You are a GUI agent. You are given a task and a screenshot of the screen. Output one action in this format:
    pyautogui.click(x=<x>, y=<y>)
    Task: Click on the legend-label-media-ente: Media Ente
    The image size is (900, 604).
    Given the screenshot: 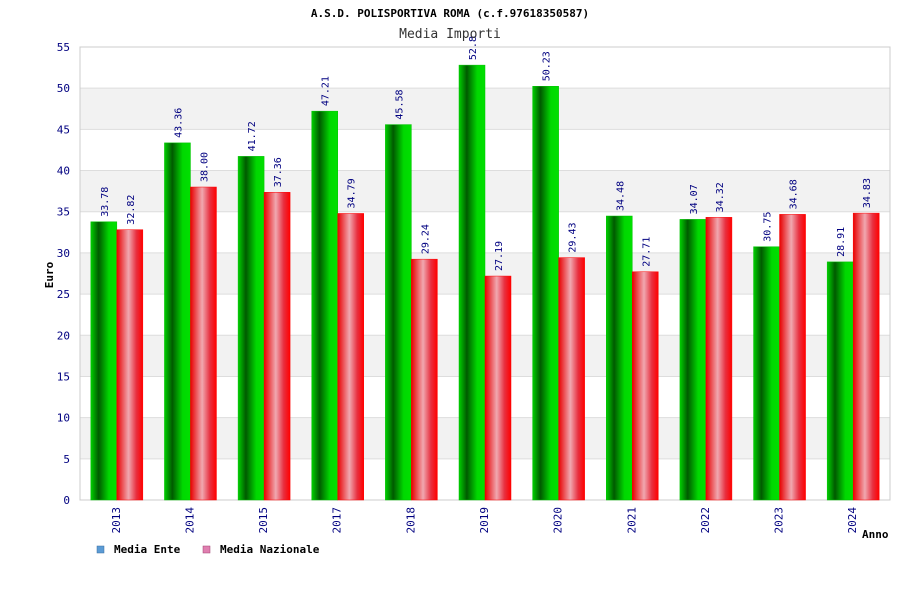 What is the action you would take?
    pyautogui.click(x=147, y=549)
    